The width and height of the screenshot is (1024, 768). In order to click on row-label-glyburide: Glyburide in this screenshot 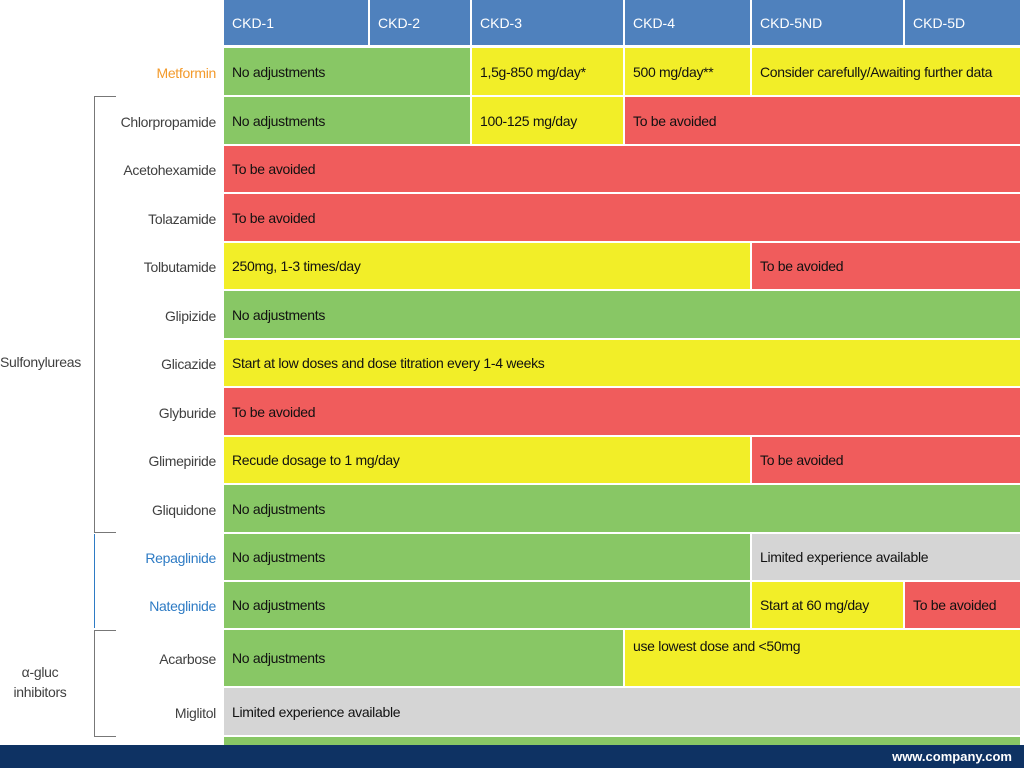, I will do `click(187, 412)`.